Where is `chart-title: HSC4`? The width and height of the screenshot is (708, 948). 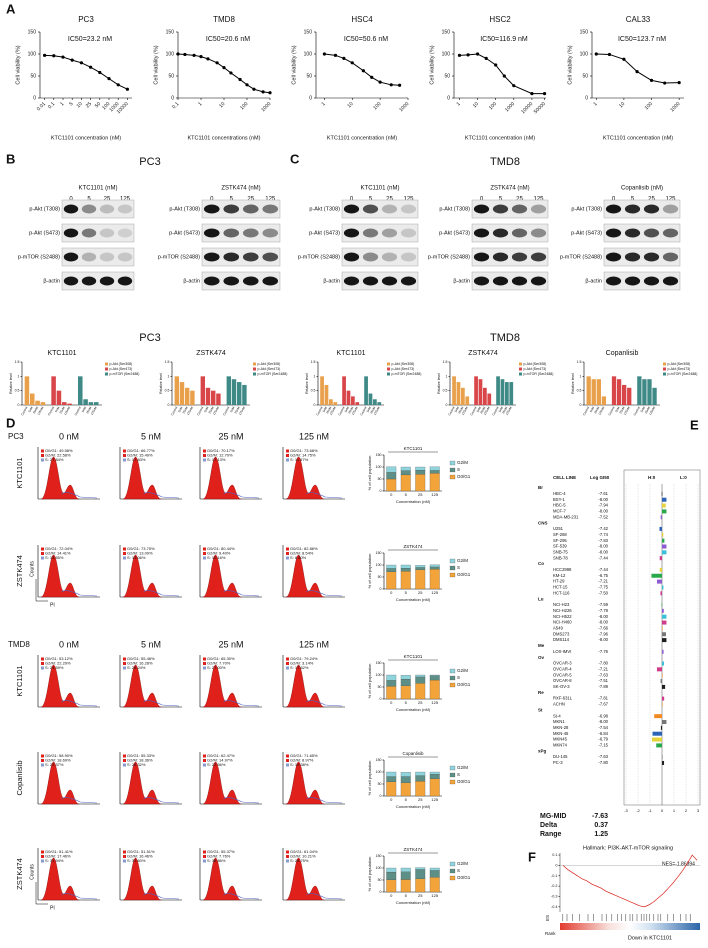 chart-title: HSC4 is located at coordinates (362, 19).